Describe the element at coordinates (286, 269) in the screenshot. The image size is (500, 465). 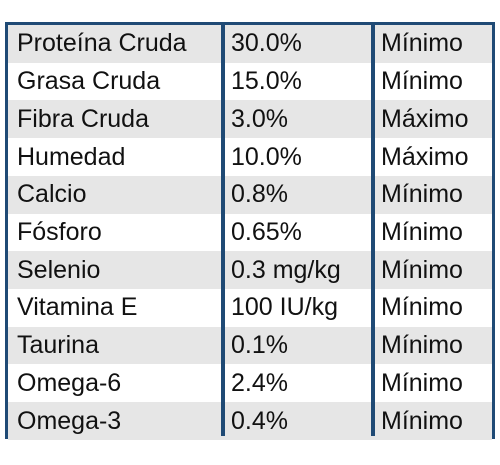
I see `nutrient-value: 0.3 mg/kg` at that location.